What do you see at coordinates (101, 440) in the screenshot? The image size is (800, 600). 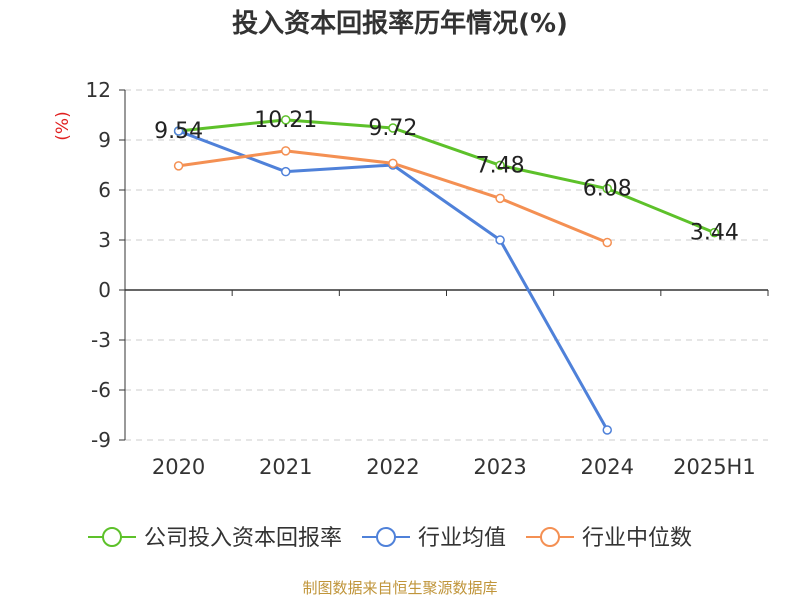 I see `y-tick-label: -9` at bounding box center [101, 440].